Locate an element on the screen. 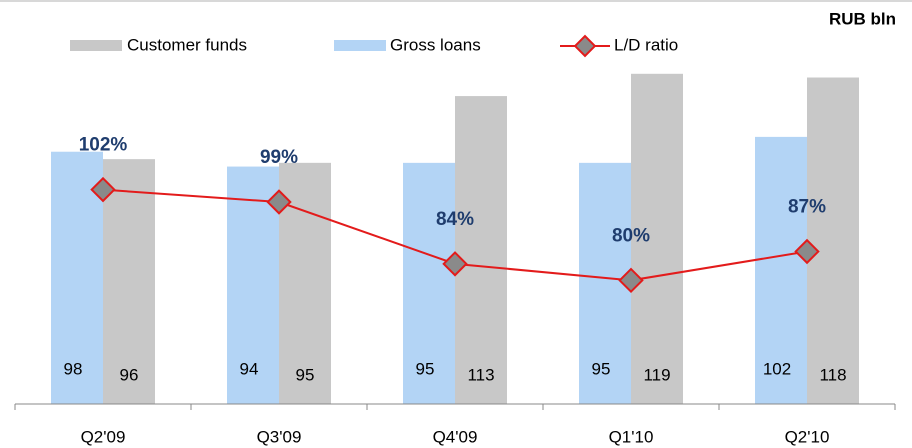 The image size is (912, 448). ratio-label: 102% is located at coordinates (103, 145).